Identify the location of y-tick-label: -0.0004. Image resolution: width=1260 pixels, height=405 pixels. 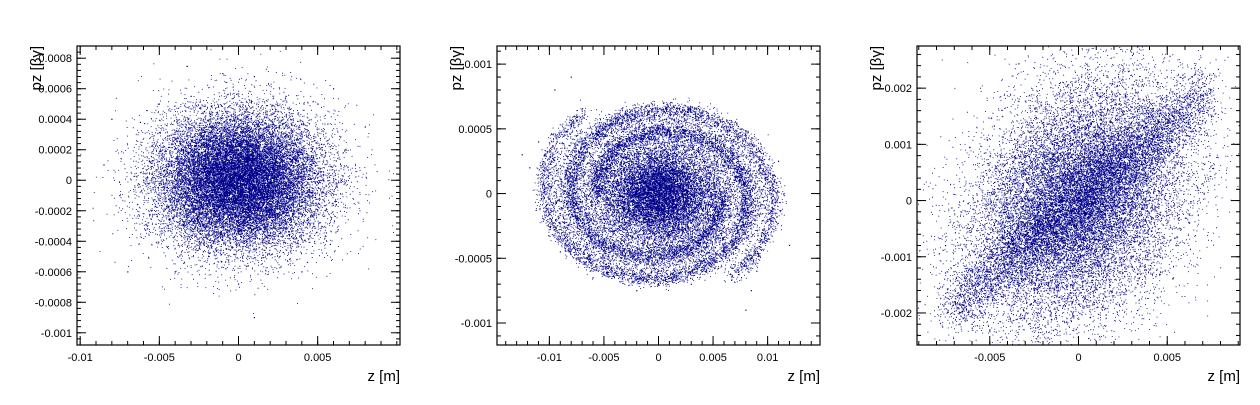
(53, 242).